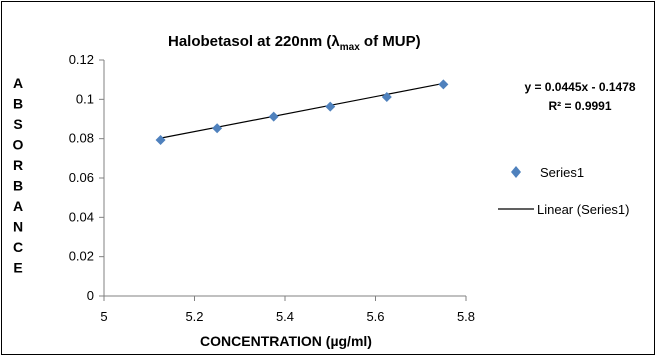  I want to click on x-tick-label: 5.6, so click(375, 316).